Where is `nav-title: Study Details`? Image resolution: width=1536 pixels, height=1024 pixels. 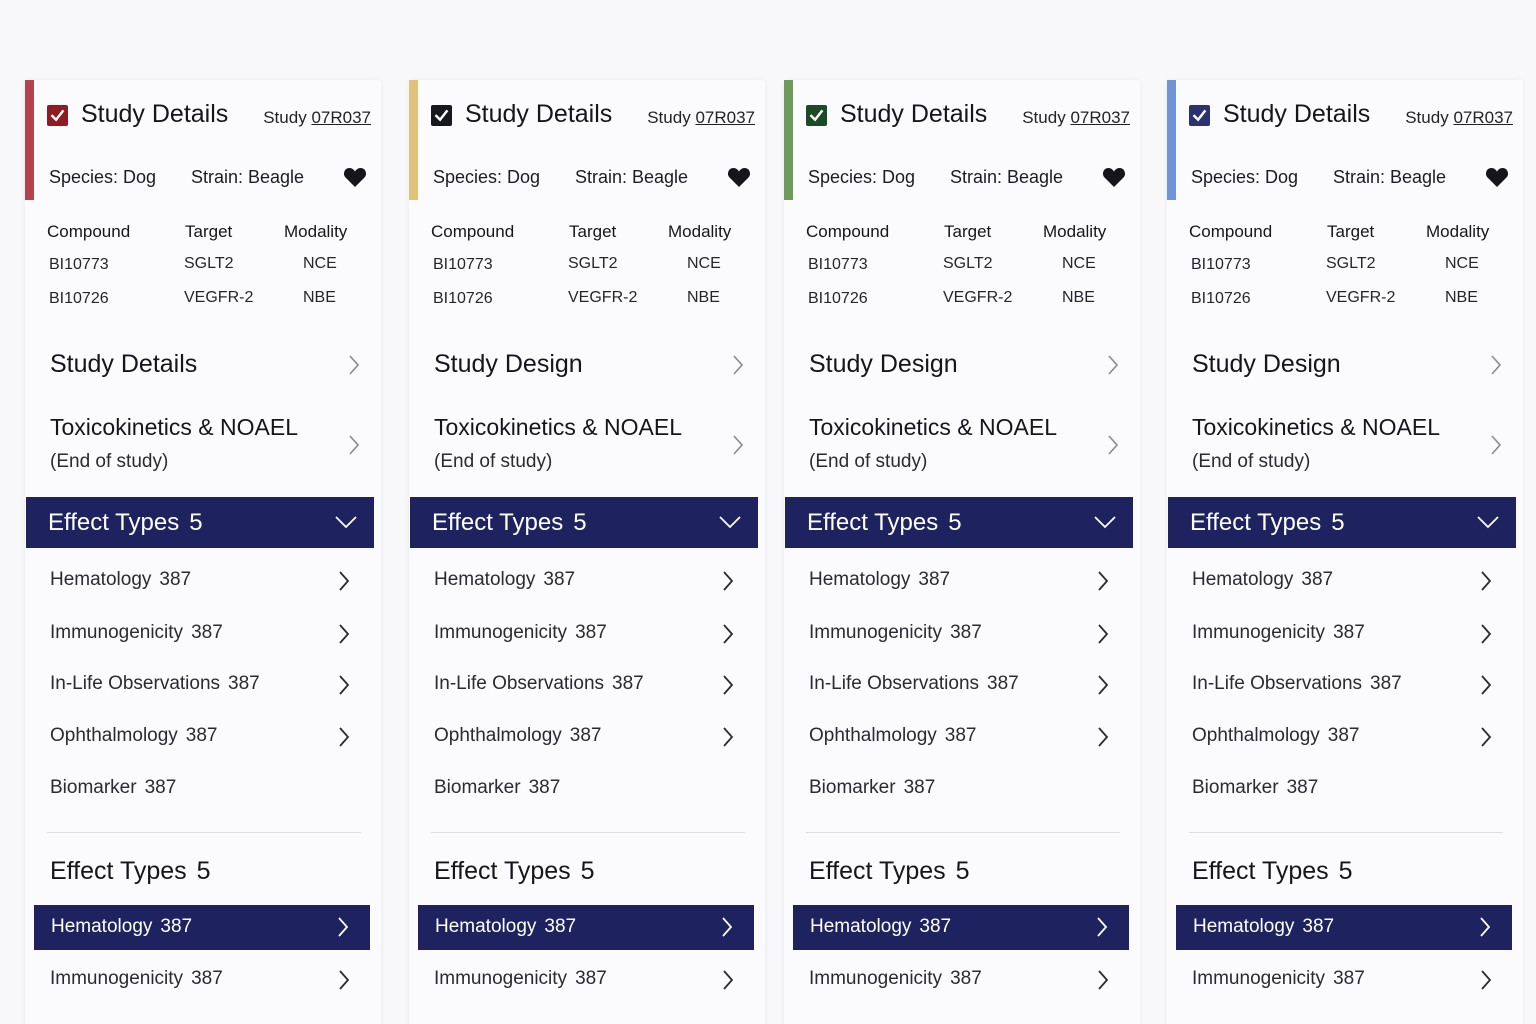
nav-title: Study Details is located at coordinates (124, 364).